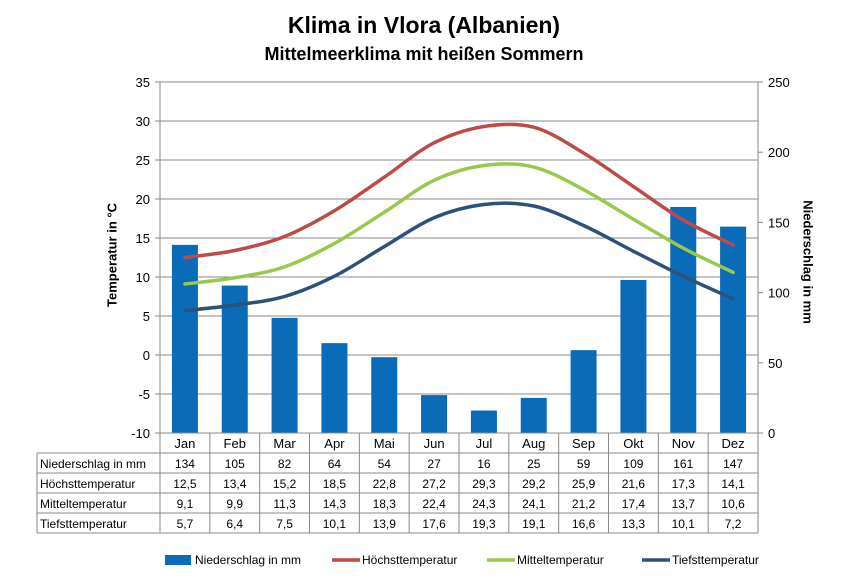 The height and width of the screenshot is (588, 848). What do you see at coordinates (140, 433) in the screenshot?
I see `y-left-tick-label: -10` at bounding box center [140, 433].